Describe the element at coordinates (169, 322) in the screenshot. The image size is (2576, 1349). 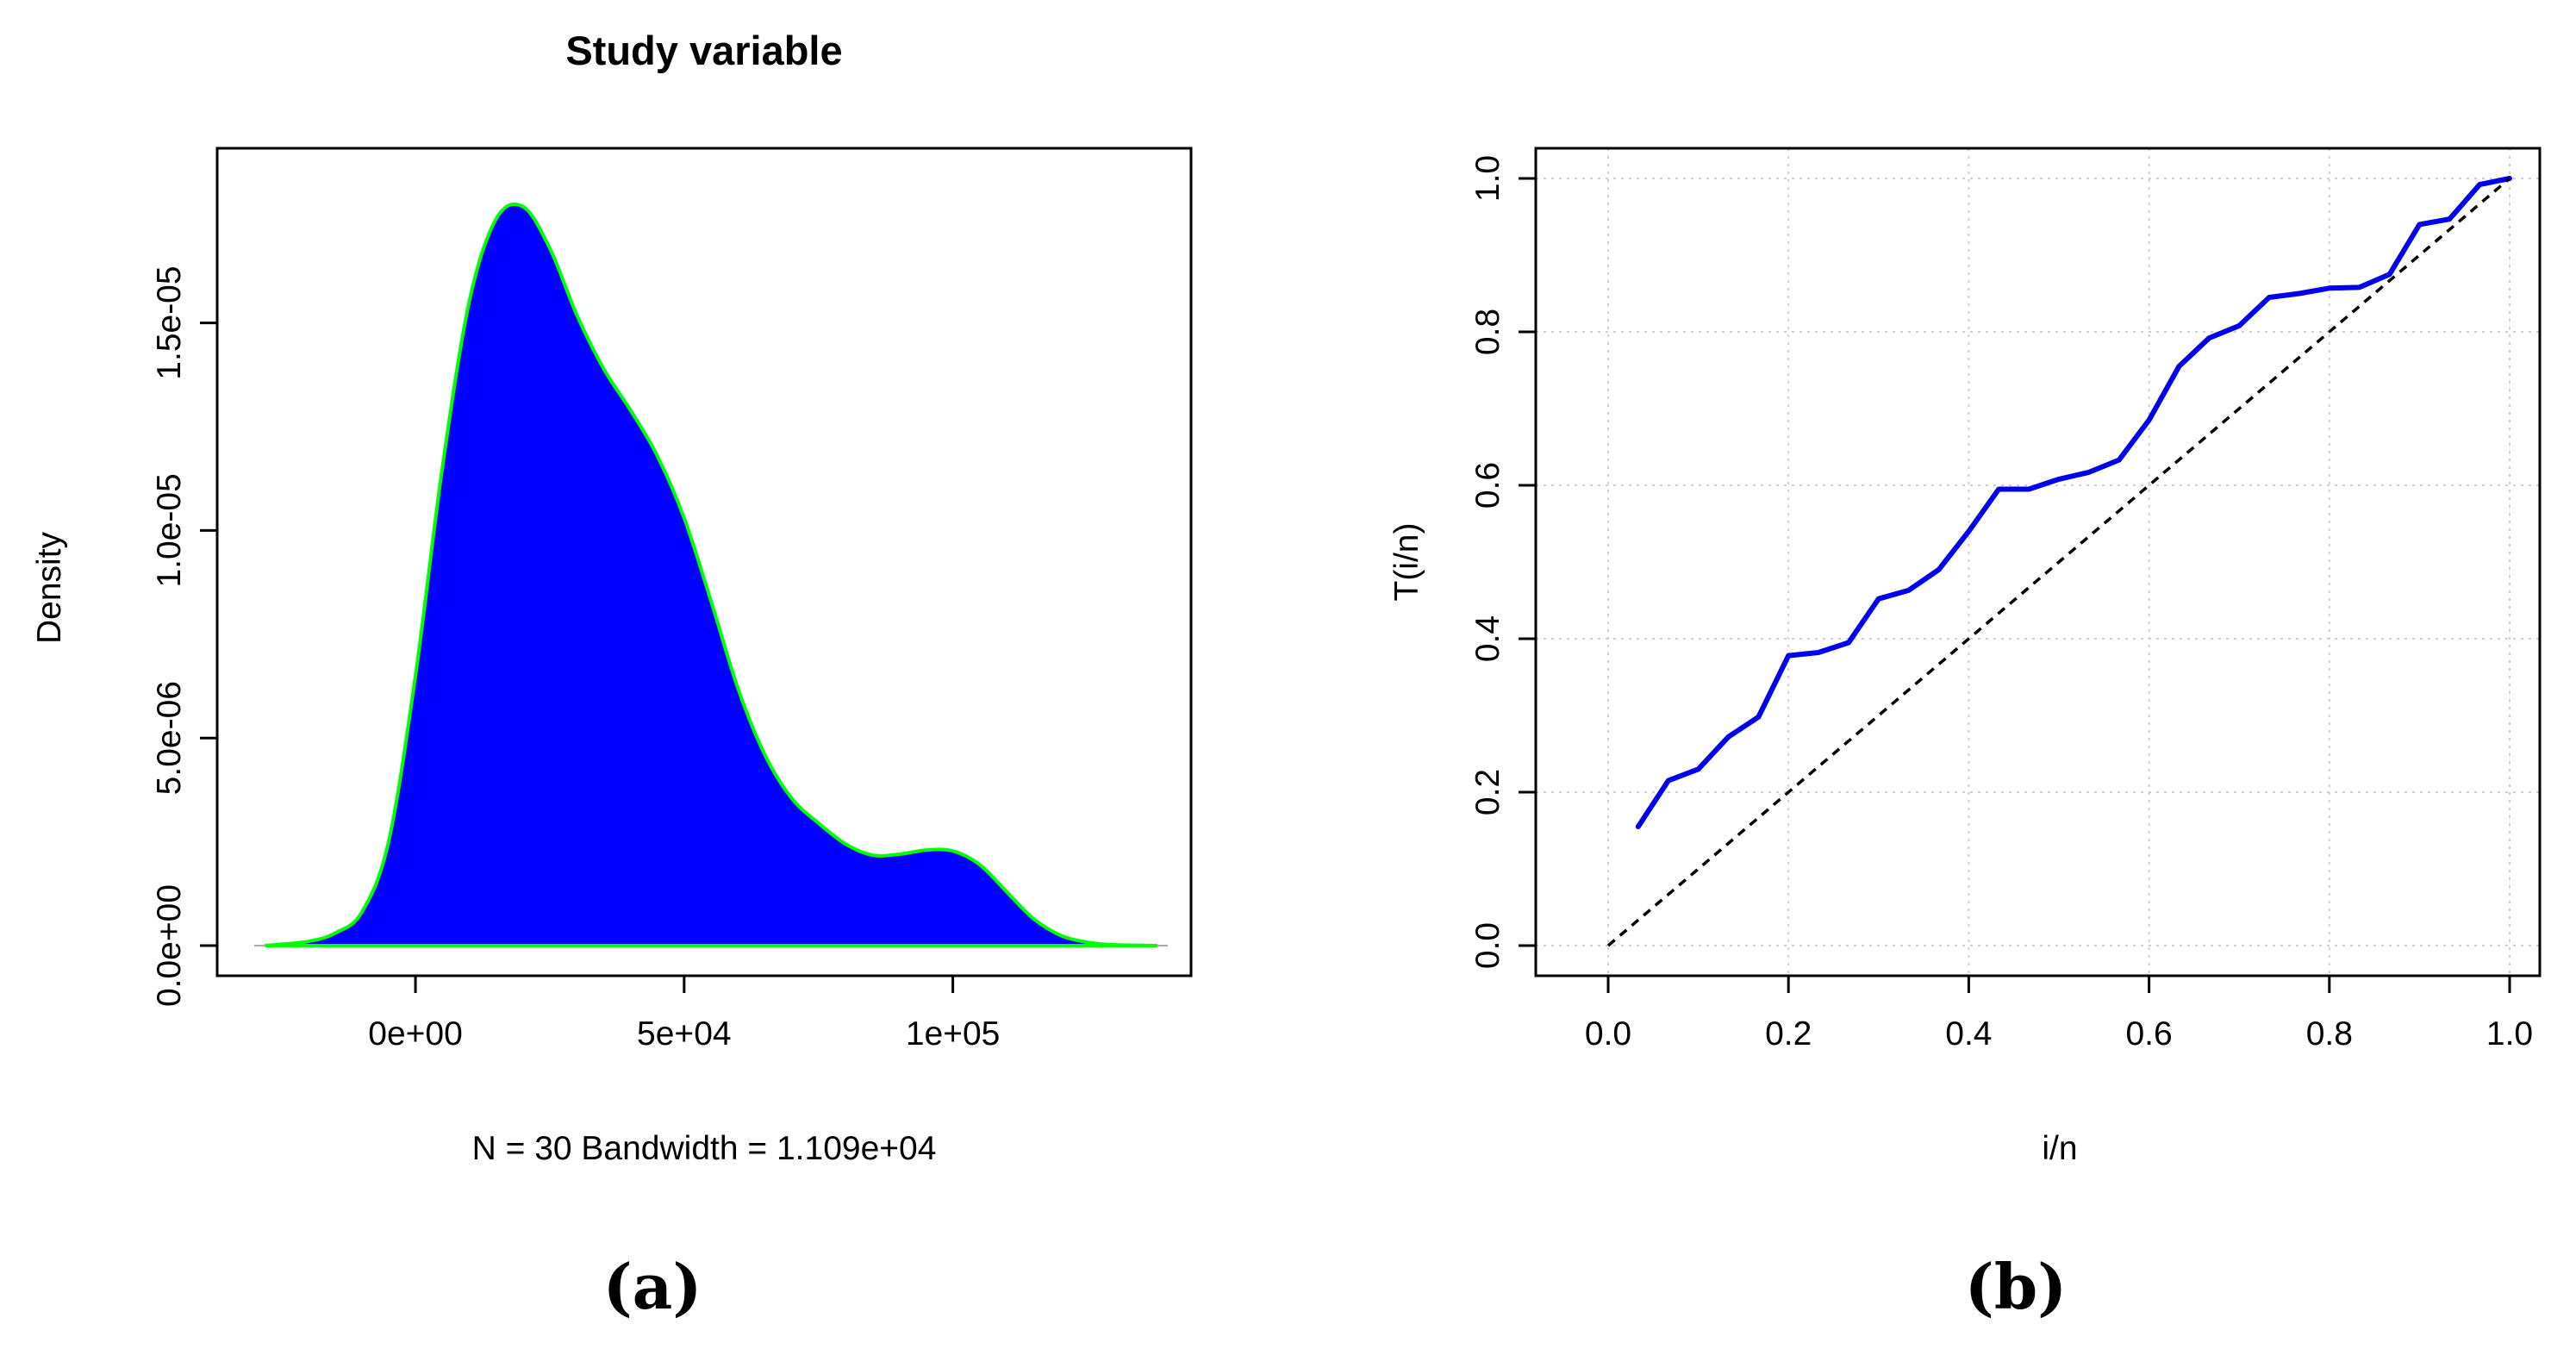
I see `panel-a-y-tick-label: 1.5e-05` at that location.